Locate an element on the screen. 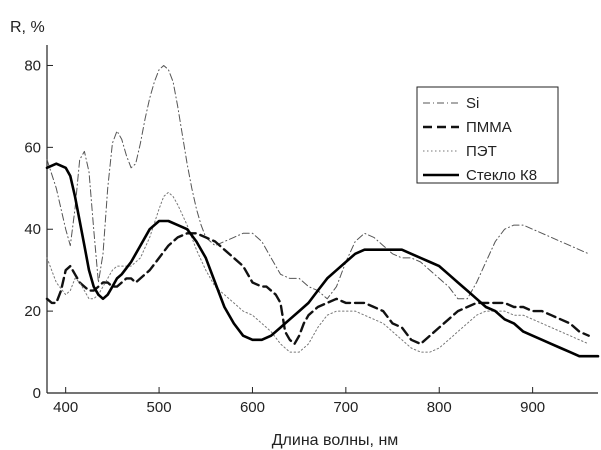 This screenshot has width=601, height=450. y-tick-label: 20 is located at coordinates (32, 311).